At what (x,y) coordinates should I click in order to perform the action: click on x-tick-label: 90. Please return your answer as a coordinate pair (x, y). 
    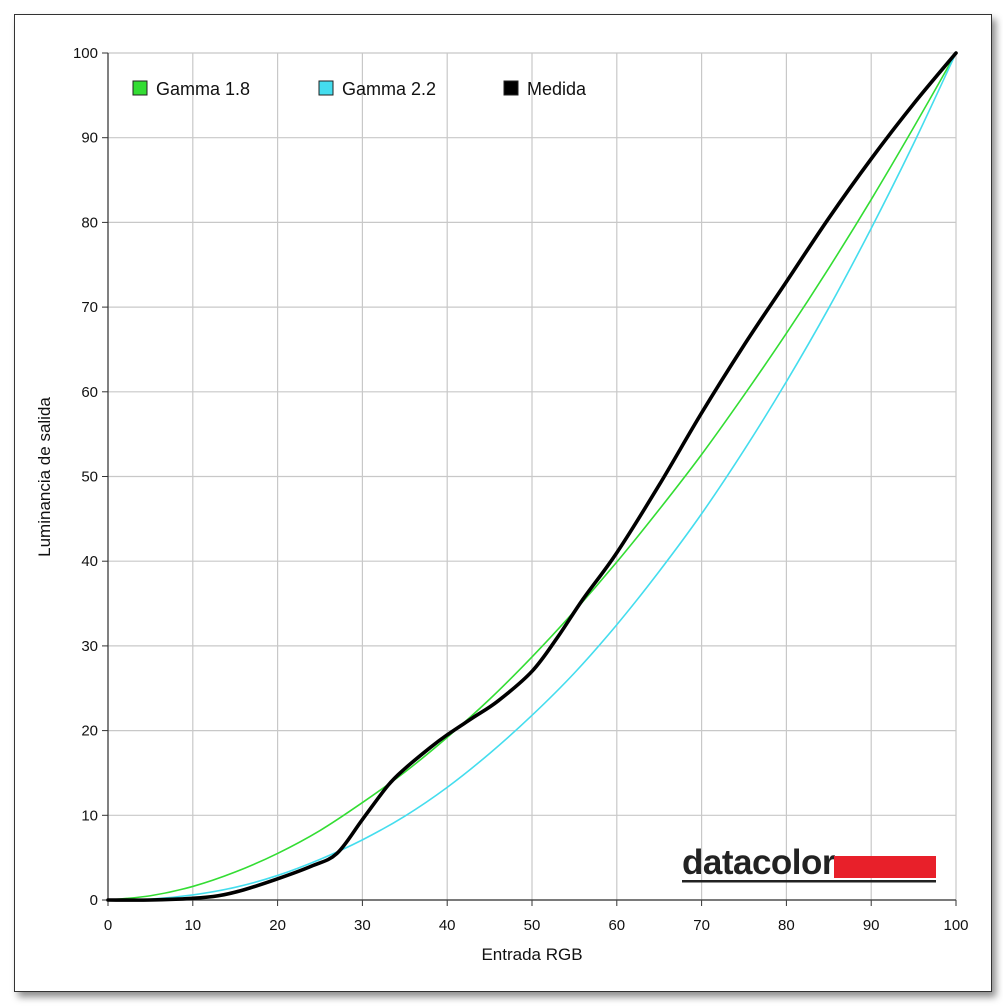
    Looking at the image, I should click on (871, 925).